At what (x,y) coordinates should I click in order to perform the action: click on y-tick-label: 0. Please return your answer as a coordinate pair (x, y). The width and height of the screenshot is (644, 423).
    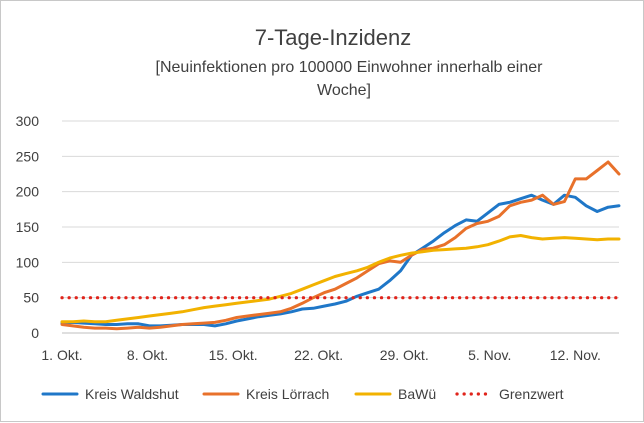
    Looking at the image, I should click on (35, 333).